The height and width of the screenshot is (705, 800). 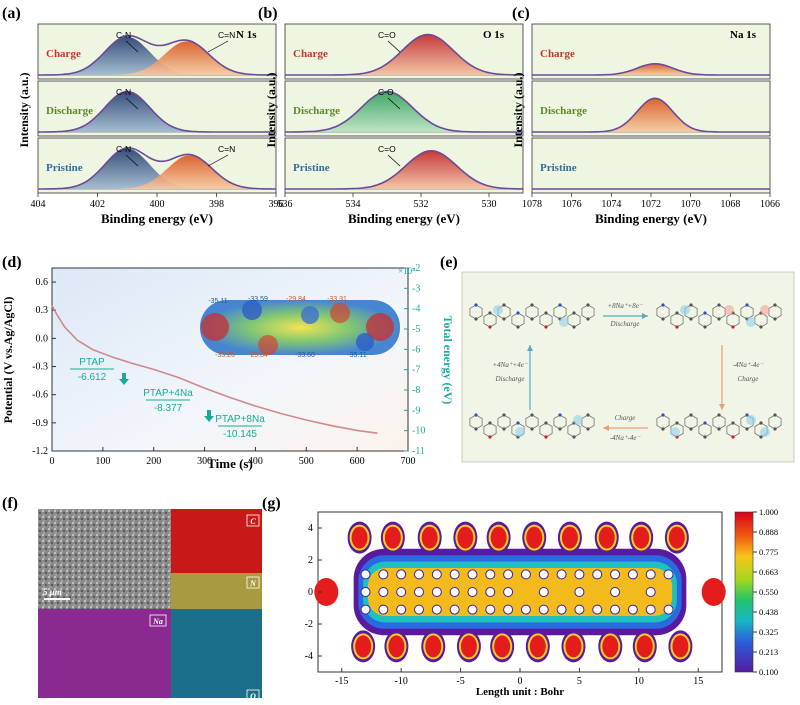 I want to click on peak-pristine-c-n, so click(x=157, y=172).